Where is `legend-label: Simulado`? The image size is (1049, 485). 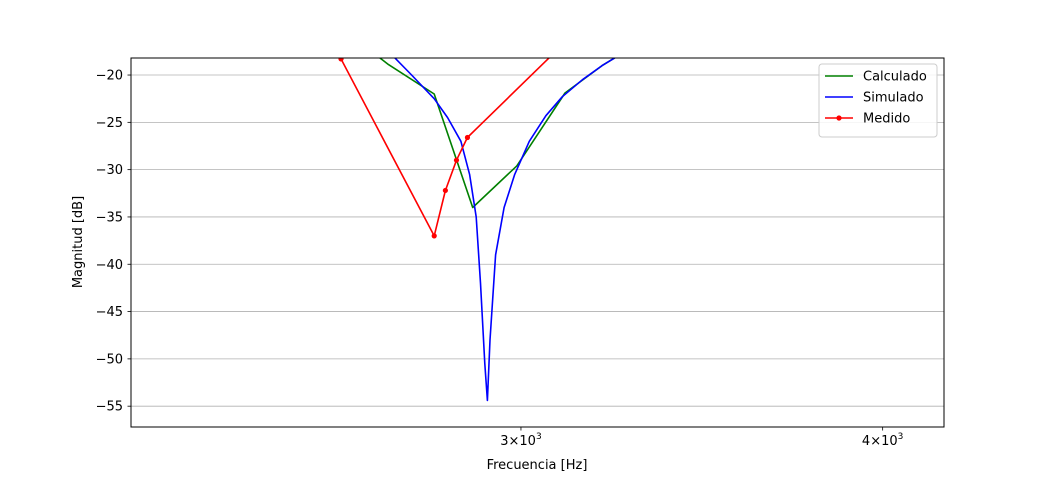
legend-label: Simulado is located at coordinates (893, 98).